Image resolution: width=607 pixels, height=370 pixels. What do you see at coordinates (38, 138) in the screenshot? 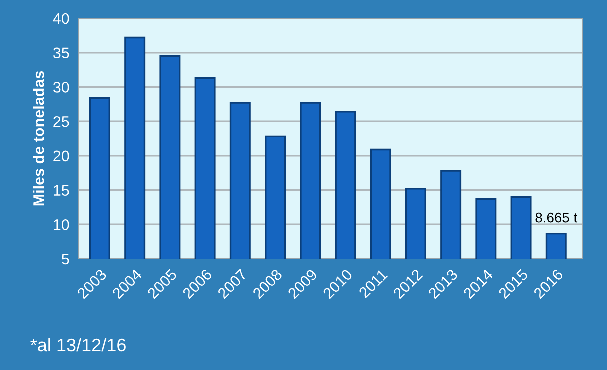
I see `y-axis-title: Miles de toneladas` at bounding box center [38, 138].